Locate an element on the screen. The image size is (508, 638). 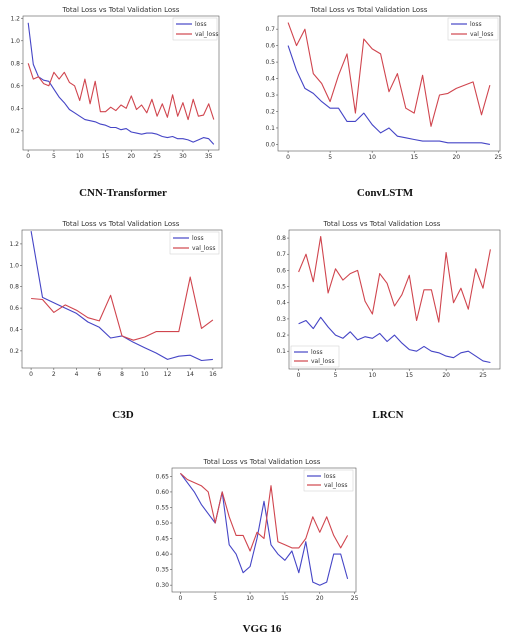
axis-ticks: 0 2 4 6 8 10 12 14 16 0.2 0.4 0.6 0.8 1.0 1.2 is located at coordinates (112, 309).